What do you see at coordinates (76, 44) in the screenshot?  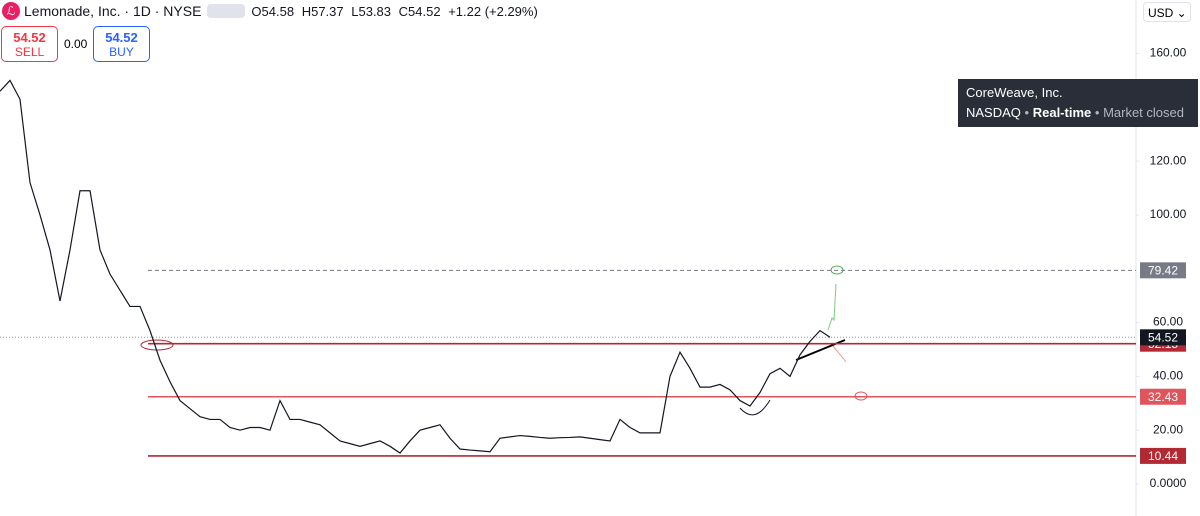 I see `spread: 0.00` at bounding box center [76, 44].